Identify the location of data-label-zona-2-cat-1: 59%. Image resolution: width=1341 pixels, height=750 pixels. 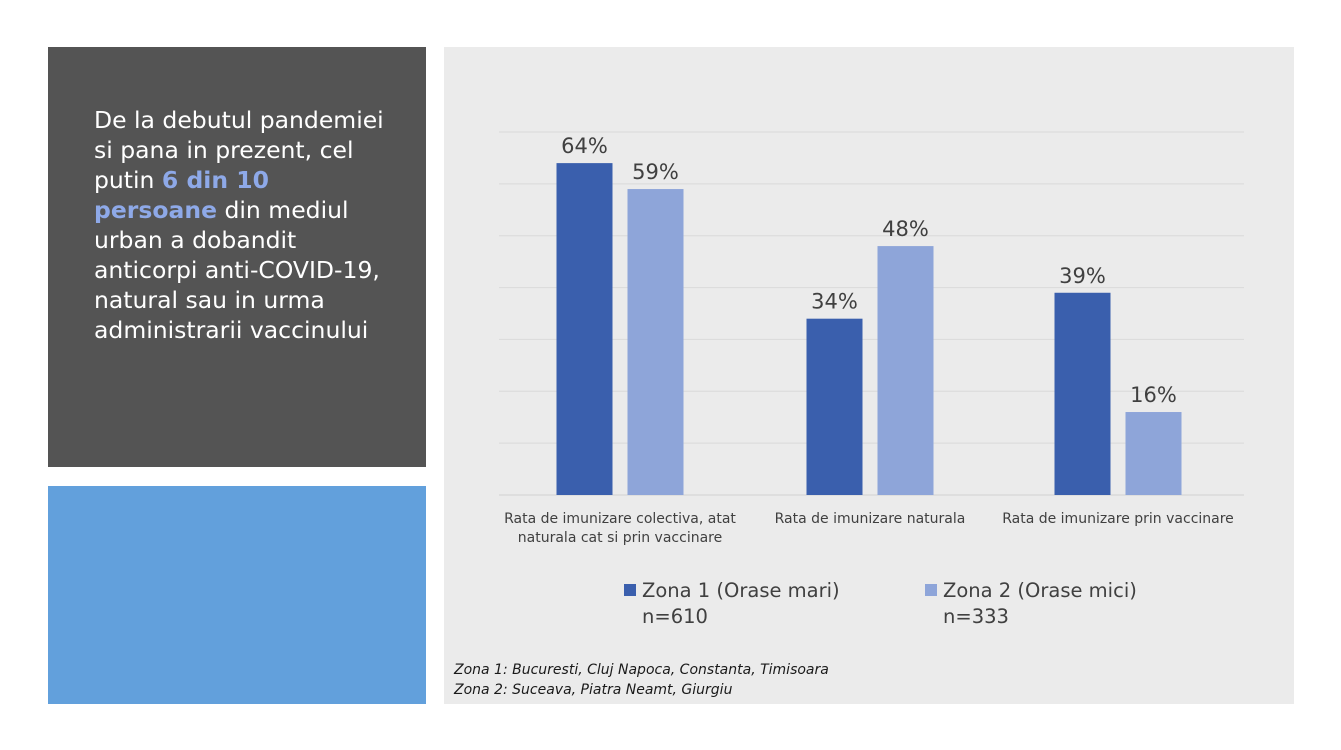
(655, 172).